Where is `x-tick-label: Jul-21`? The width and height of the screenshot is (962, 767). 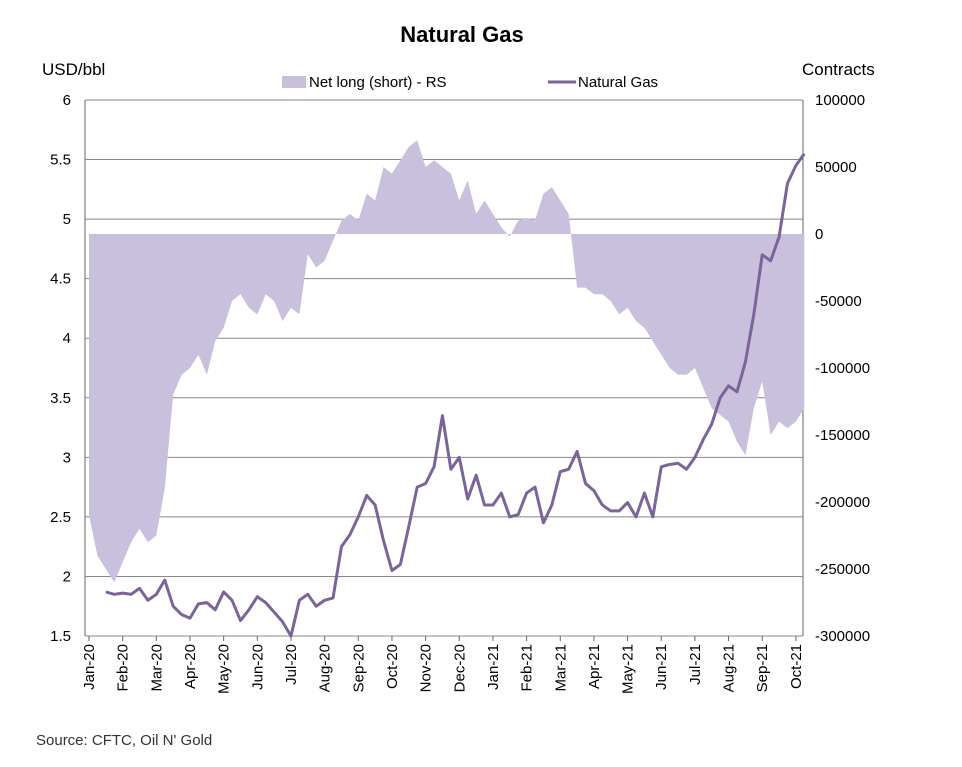 x-tick-label: Jul-21 is located at coordinates (695, 664).